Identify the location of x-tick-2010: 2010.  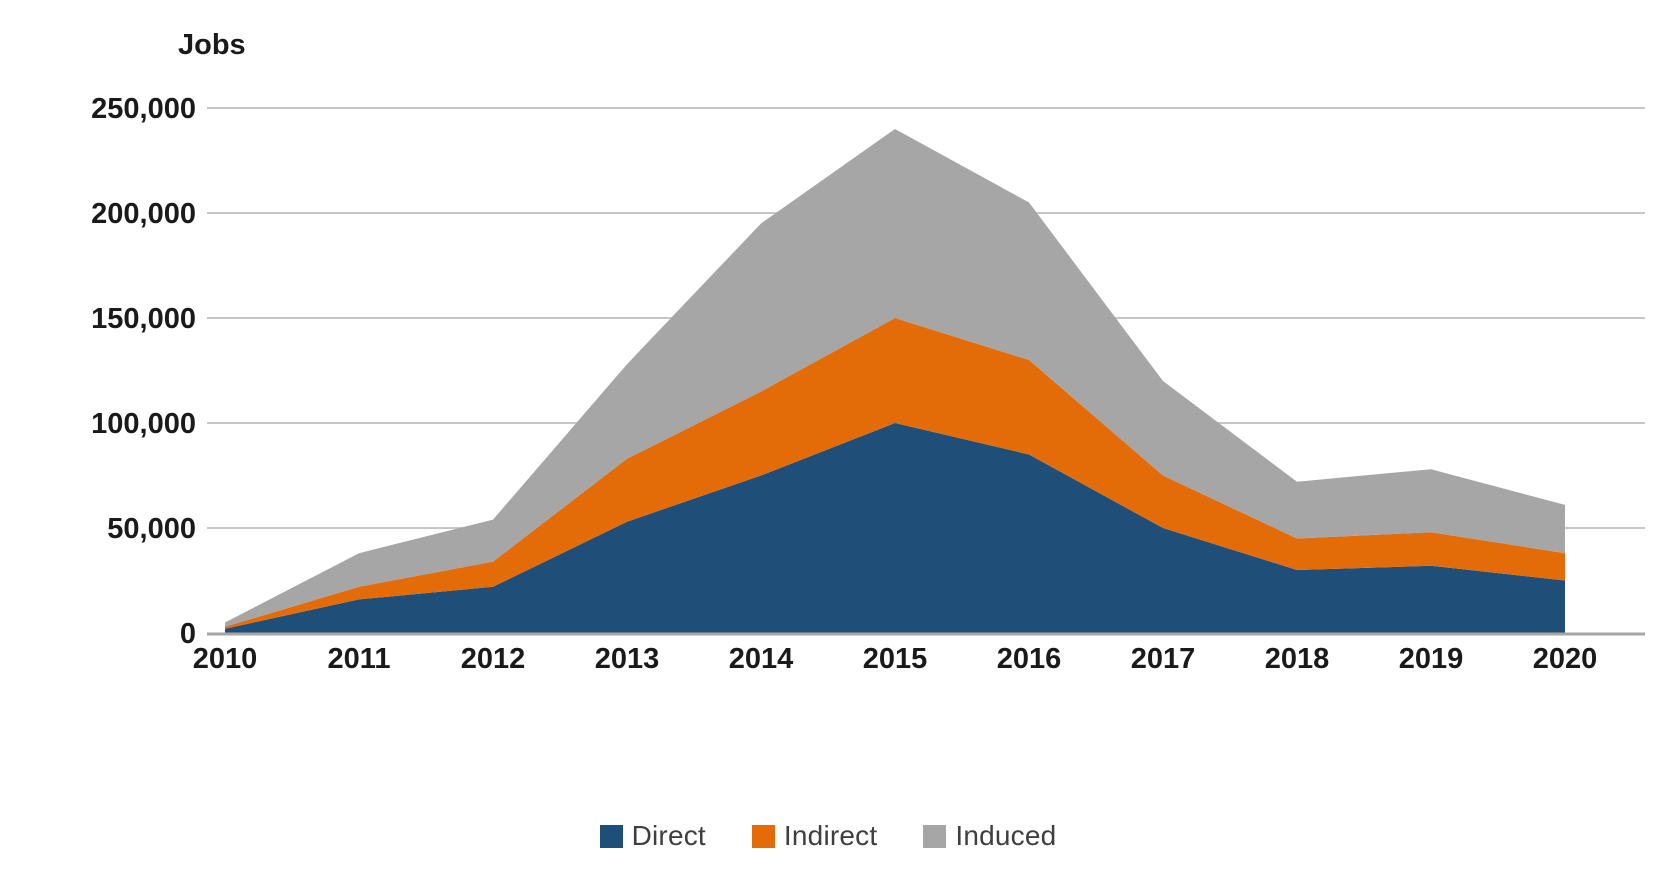
(225, 659).